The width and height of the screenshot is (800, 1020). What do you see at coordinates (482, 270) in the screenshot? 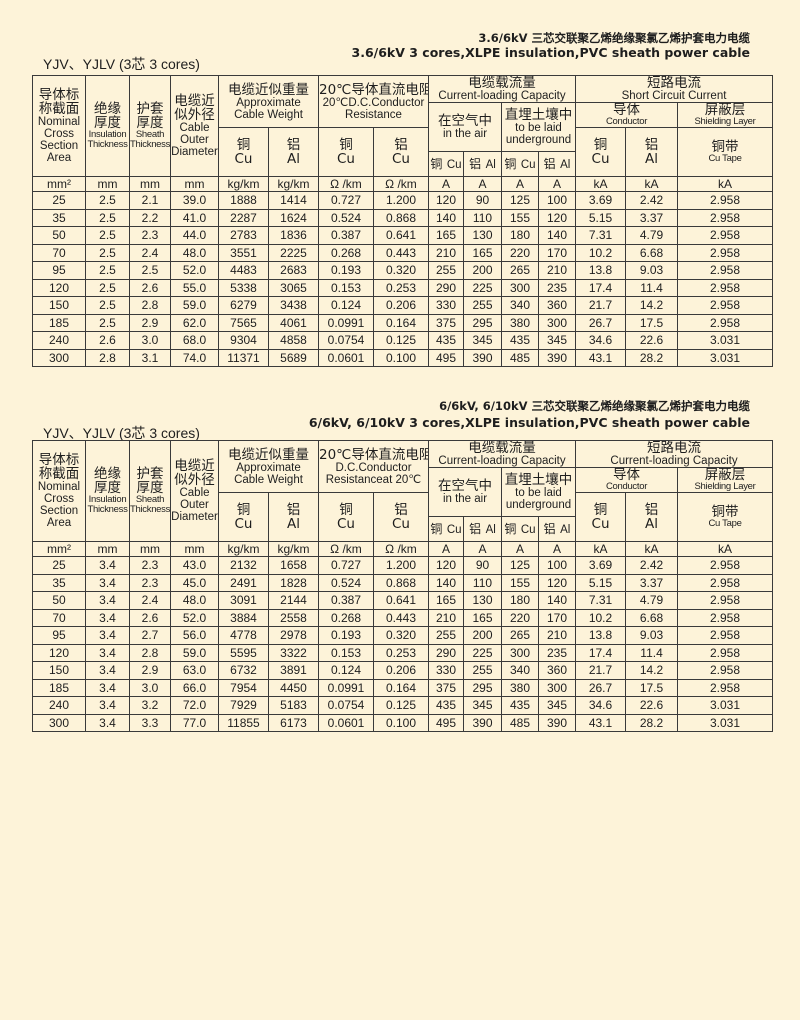
I see `table-cell: 200` at bounding box center [482, 270].